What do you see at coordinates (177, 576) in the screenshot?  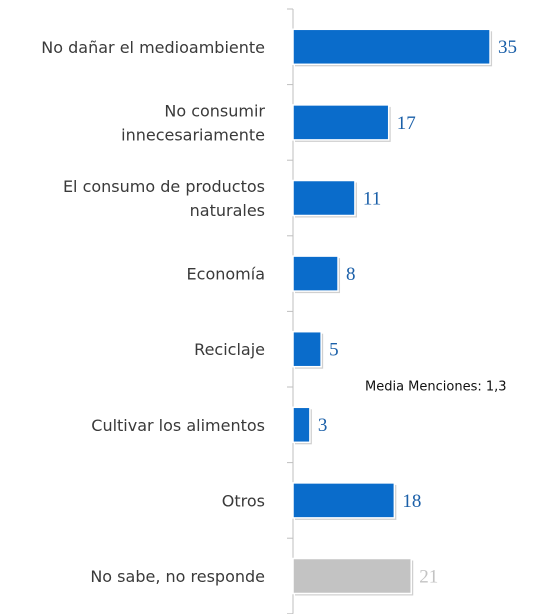 I see `category-label: No sabe, no responde` at bounding box center [177, 576].